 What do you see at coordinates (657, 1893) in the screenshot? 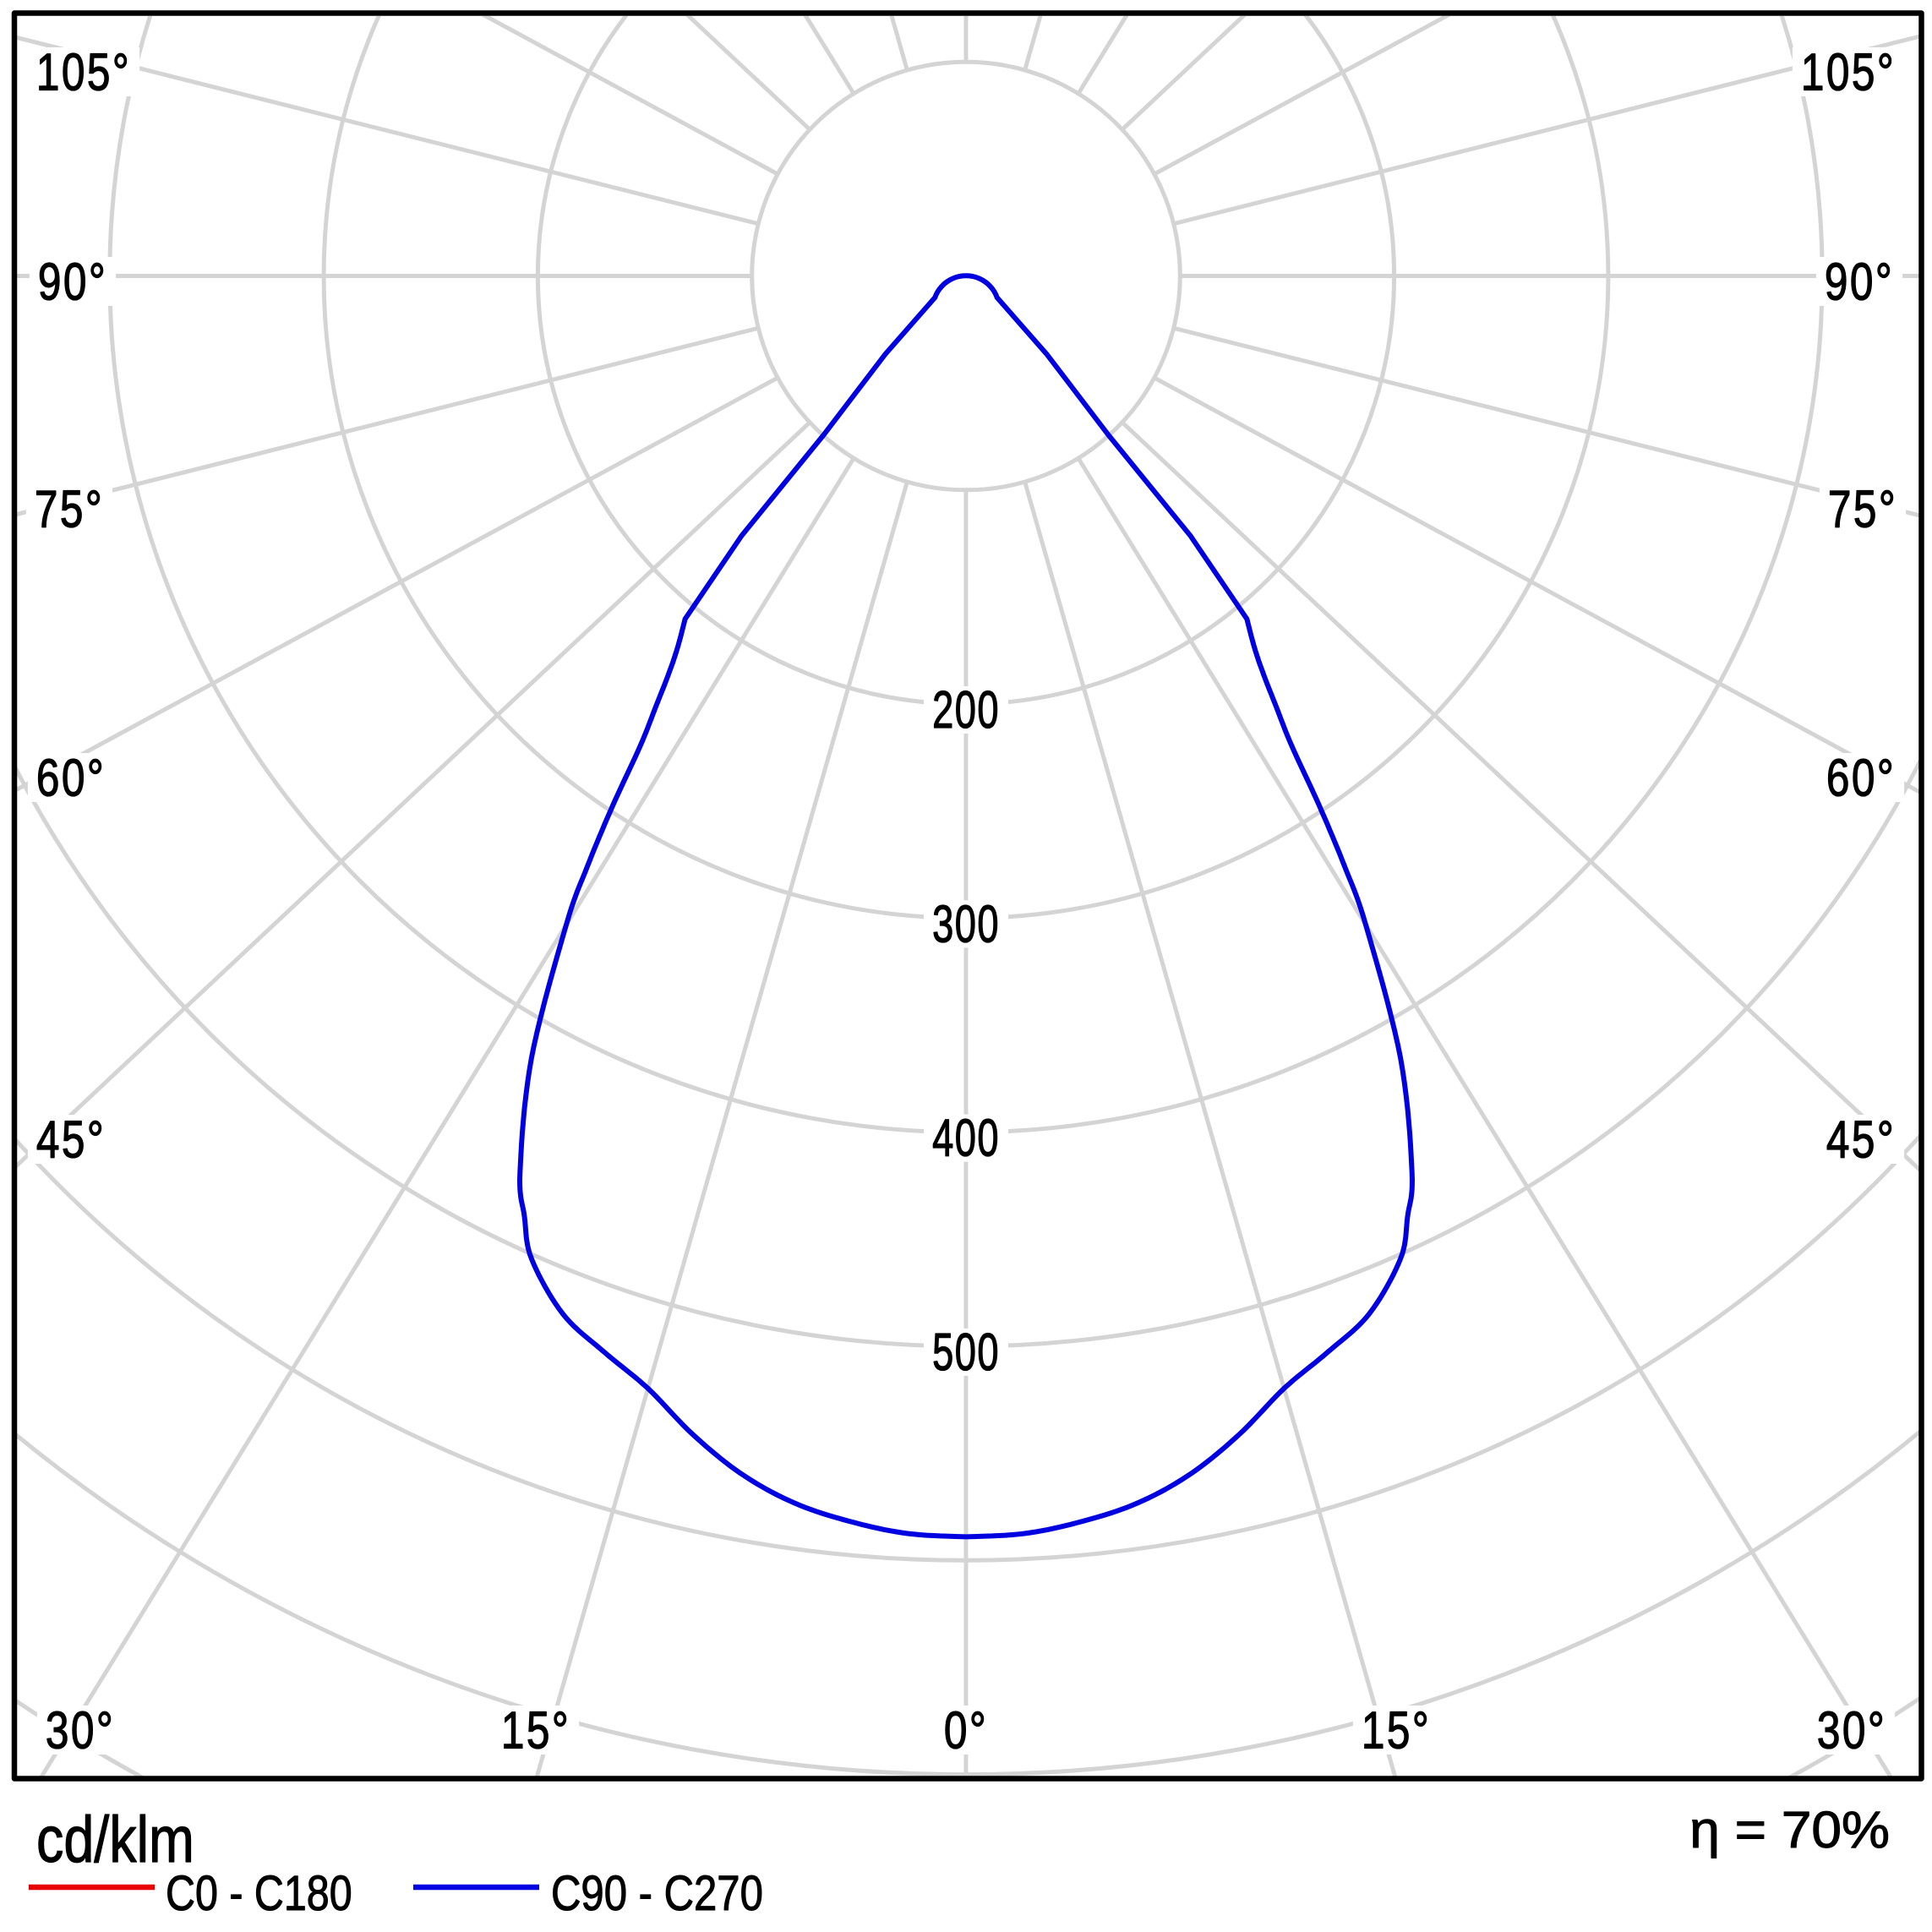
I see `svg-text: C90 - C270` at bounding box center [657, 1893].